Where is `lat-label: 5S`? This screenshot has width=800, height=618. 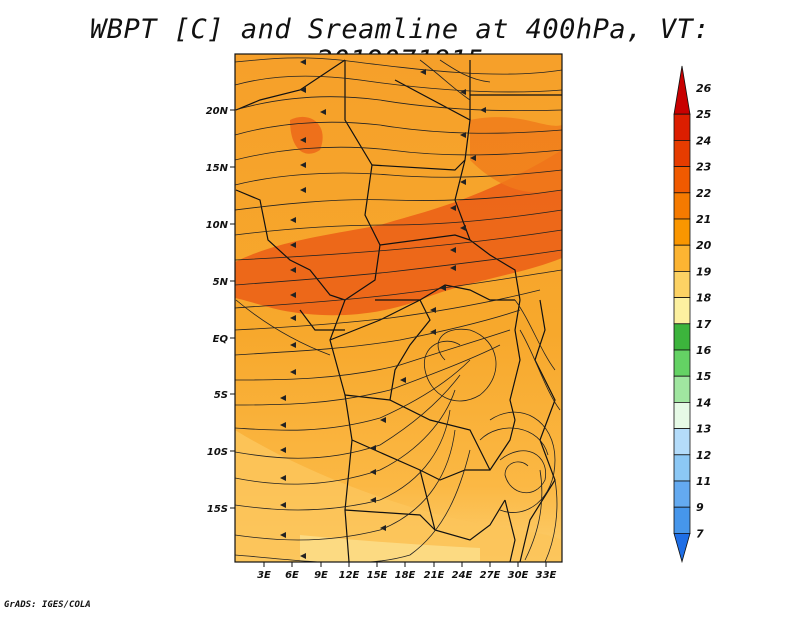 lat-label: 5S is located at coordinates (221, 395).